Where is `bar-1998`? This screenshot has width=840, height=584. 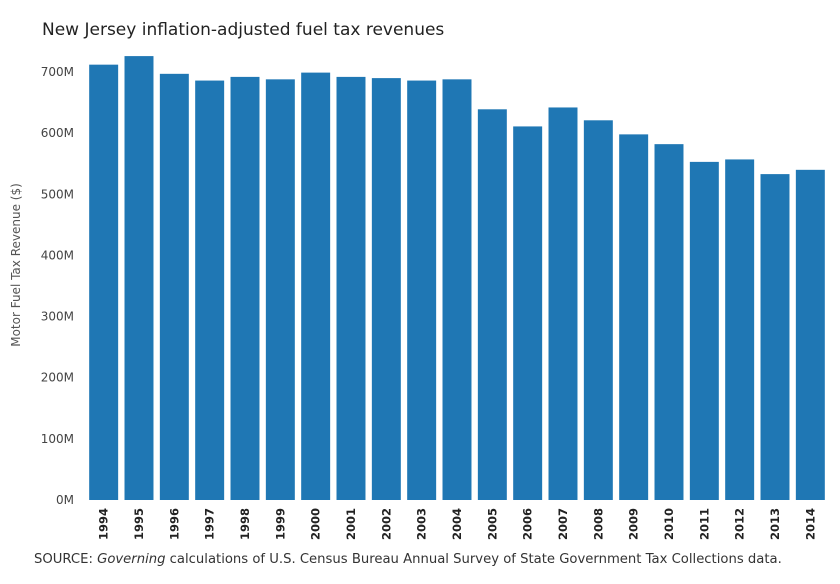 bar-1998 is located at coordinates (245, 288).